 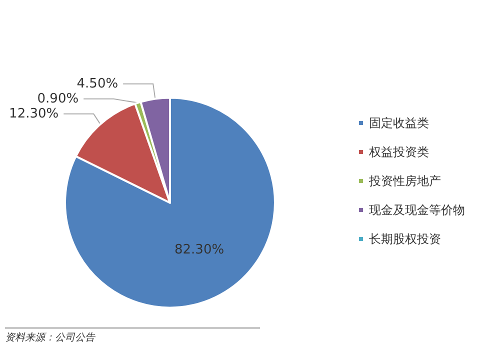 What do you see at coordinates (34, 114) in the screenshot?
I see `data-label: 12.30%` at bounding box center [34, 114].